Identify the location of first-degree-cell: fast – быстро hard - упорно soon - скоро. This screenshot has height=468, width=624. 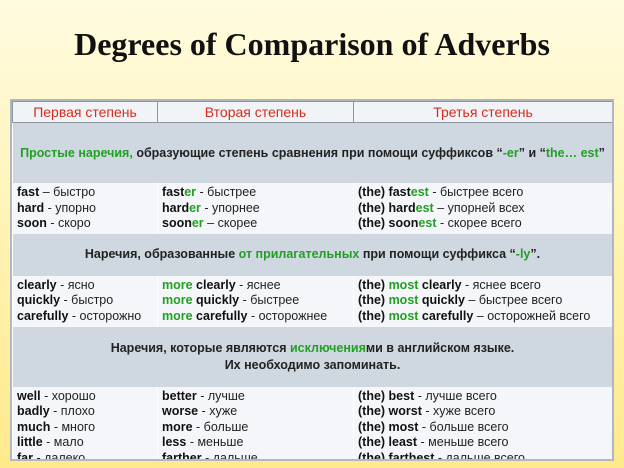
(85, 208).